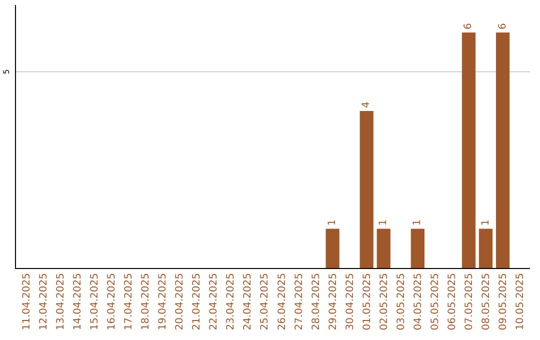  What do you see at coordinates (366, 105) in the screenshot?
I see `data-label: 4` at bounding box center [366, 105].